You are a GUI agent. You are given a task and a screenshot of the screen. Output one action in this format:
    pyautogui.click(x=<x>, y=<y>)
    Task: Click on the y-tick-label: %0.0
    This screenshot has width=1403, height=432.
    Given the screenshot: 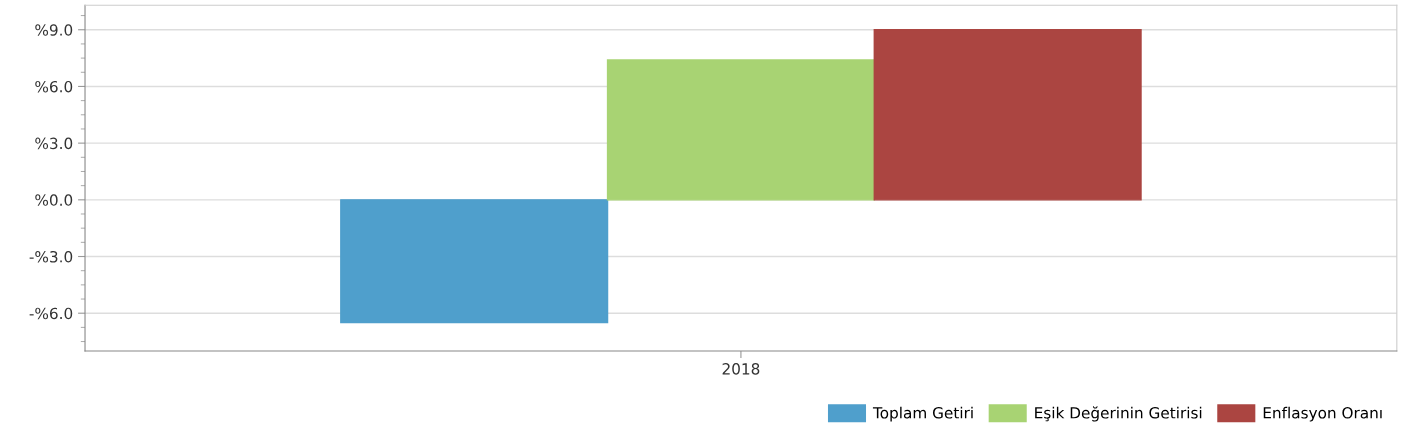 What is the action you would take?
    pyautogui.click(x=54, y=200)
    